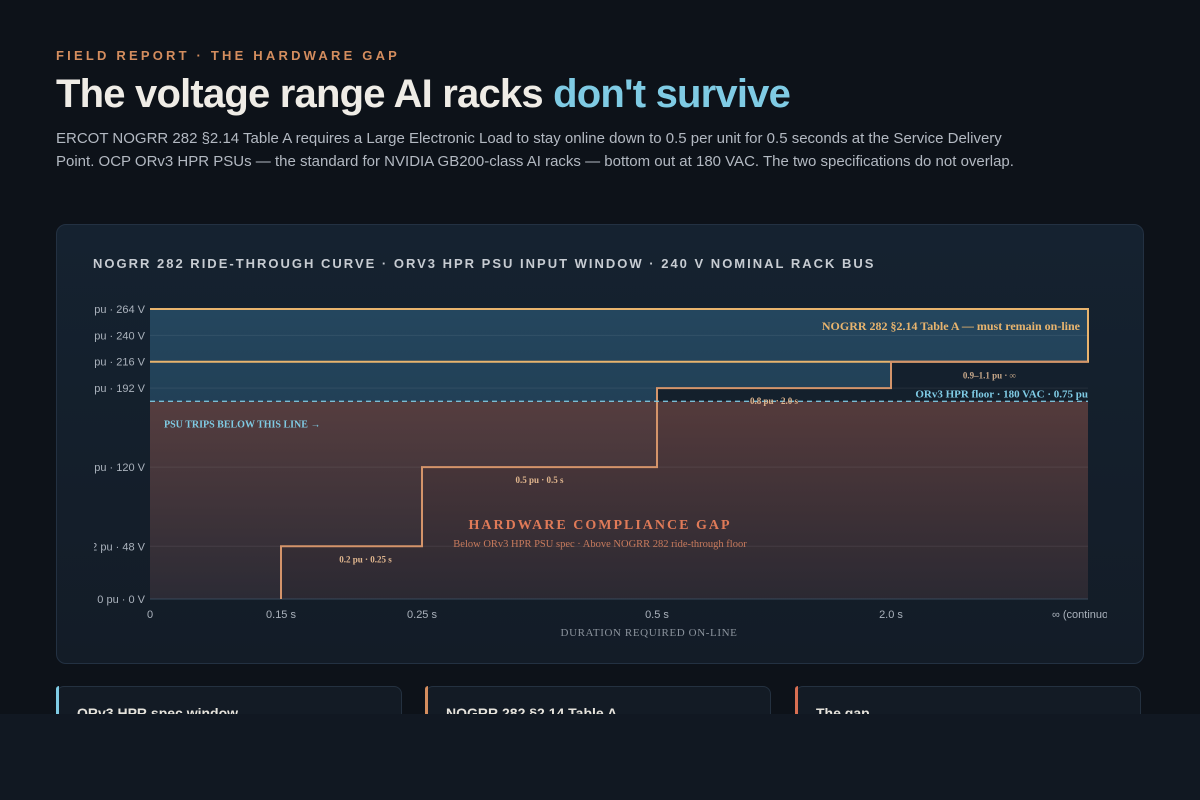 The width and height of the screenshot is (1200, 800). What do you see at coordinates (968, 700) in the screenshot?
I see `info-card-gap: The gap` at bounding box center [968, 700].